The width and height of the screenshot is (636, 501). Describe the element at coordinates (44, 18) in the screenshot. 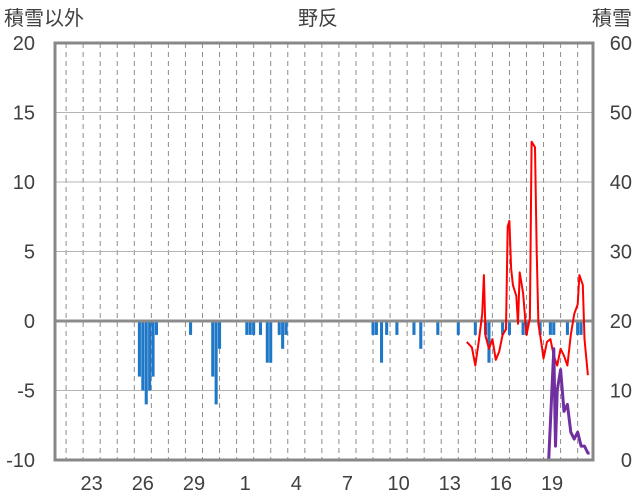

I see `left-axis-title: 積雪以外` at that location.